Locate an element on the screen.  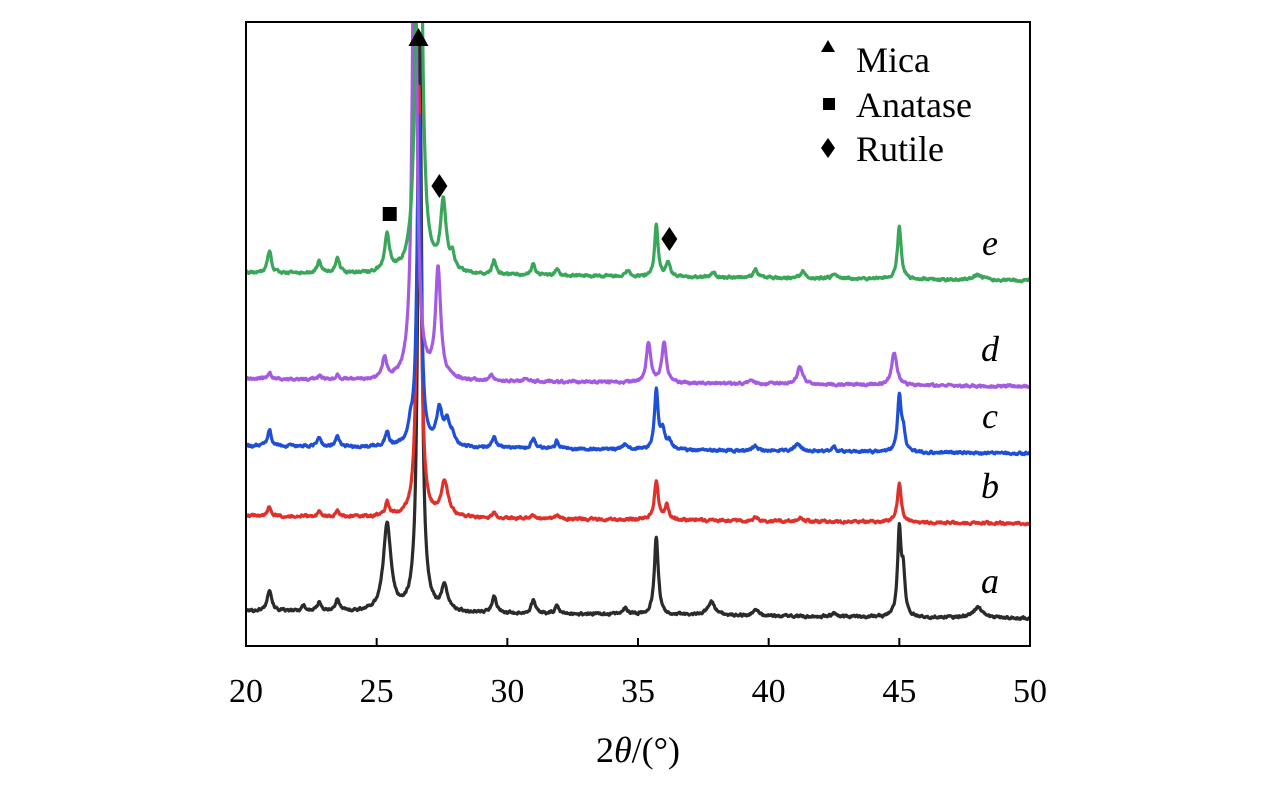
x-tick-label-40: 40 is located at coordinates (769, 691).